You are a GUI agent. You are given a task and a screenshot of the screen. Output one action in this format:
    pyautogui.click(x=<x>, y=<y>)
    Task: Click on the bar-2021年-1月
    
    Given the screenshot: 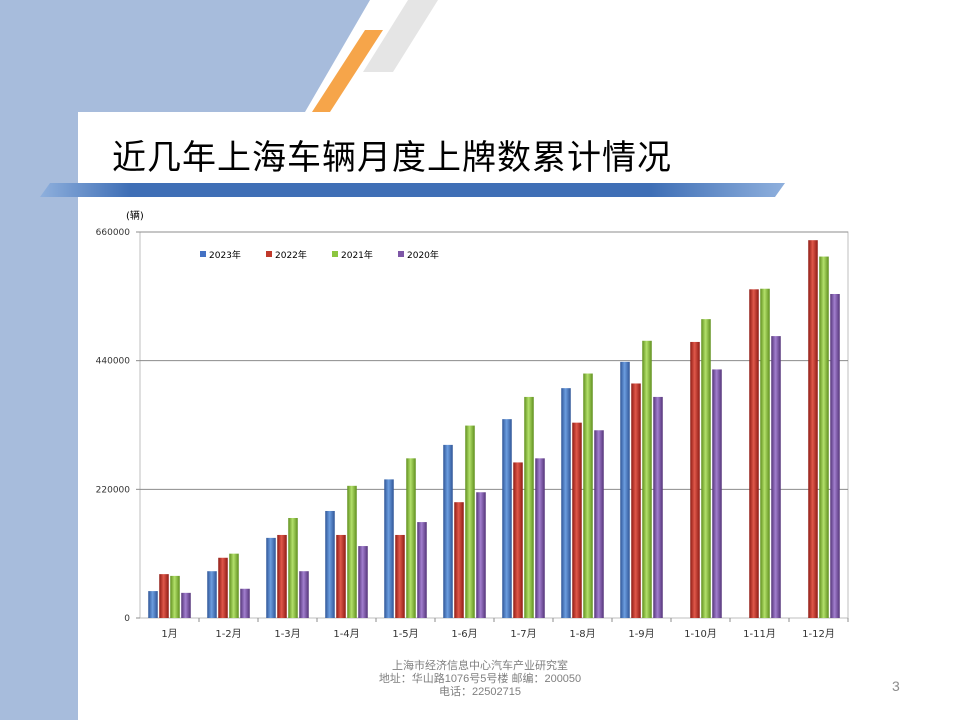 What is the action you would take?
    pyautogui.click(x=175, y=596)
    